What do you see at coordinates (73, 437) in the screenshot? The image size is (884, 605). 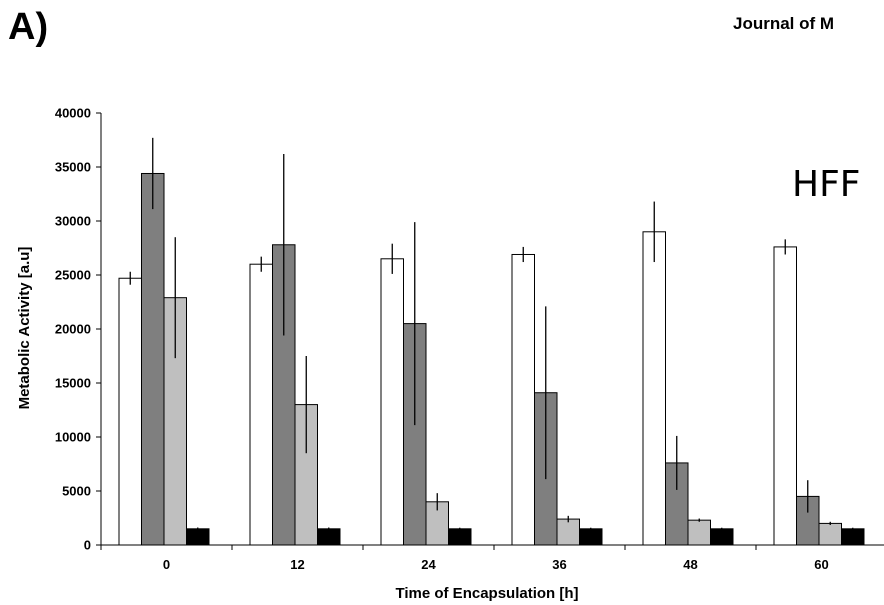 I see `y-tick-label: 10000` at bounding box center [73, 437].